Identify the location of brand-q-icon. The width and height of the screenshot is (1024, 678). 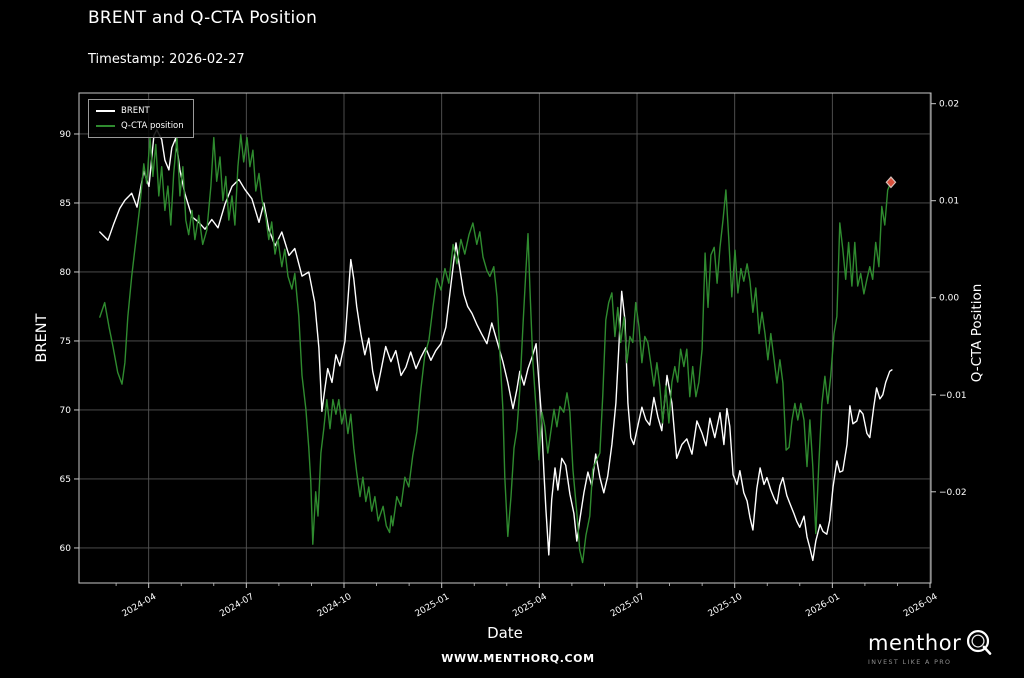
(979, 642).